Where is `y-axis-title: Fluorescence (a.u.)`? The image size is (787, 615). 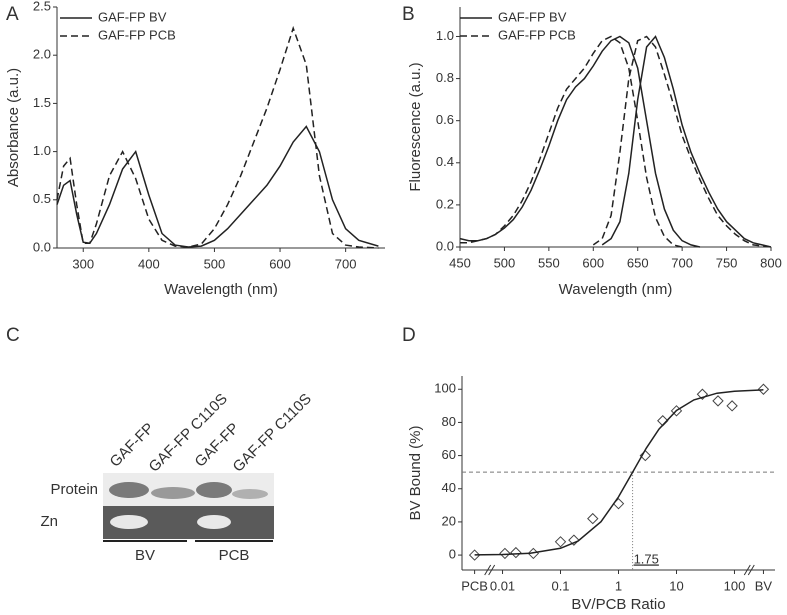
y-axis-title: Fluorescence (a.u.) is located at coordinates (415, 126).